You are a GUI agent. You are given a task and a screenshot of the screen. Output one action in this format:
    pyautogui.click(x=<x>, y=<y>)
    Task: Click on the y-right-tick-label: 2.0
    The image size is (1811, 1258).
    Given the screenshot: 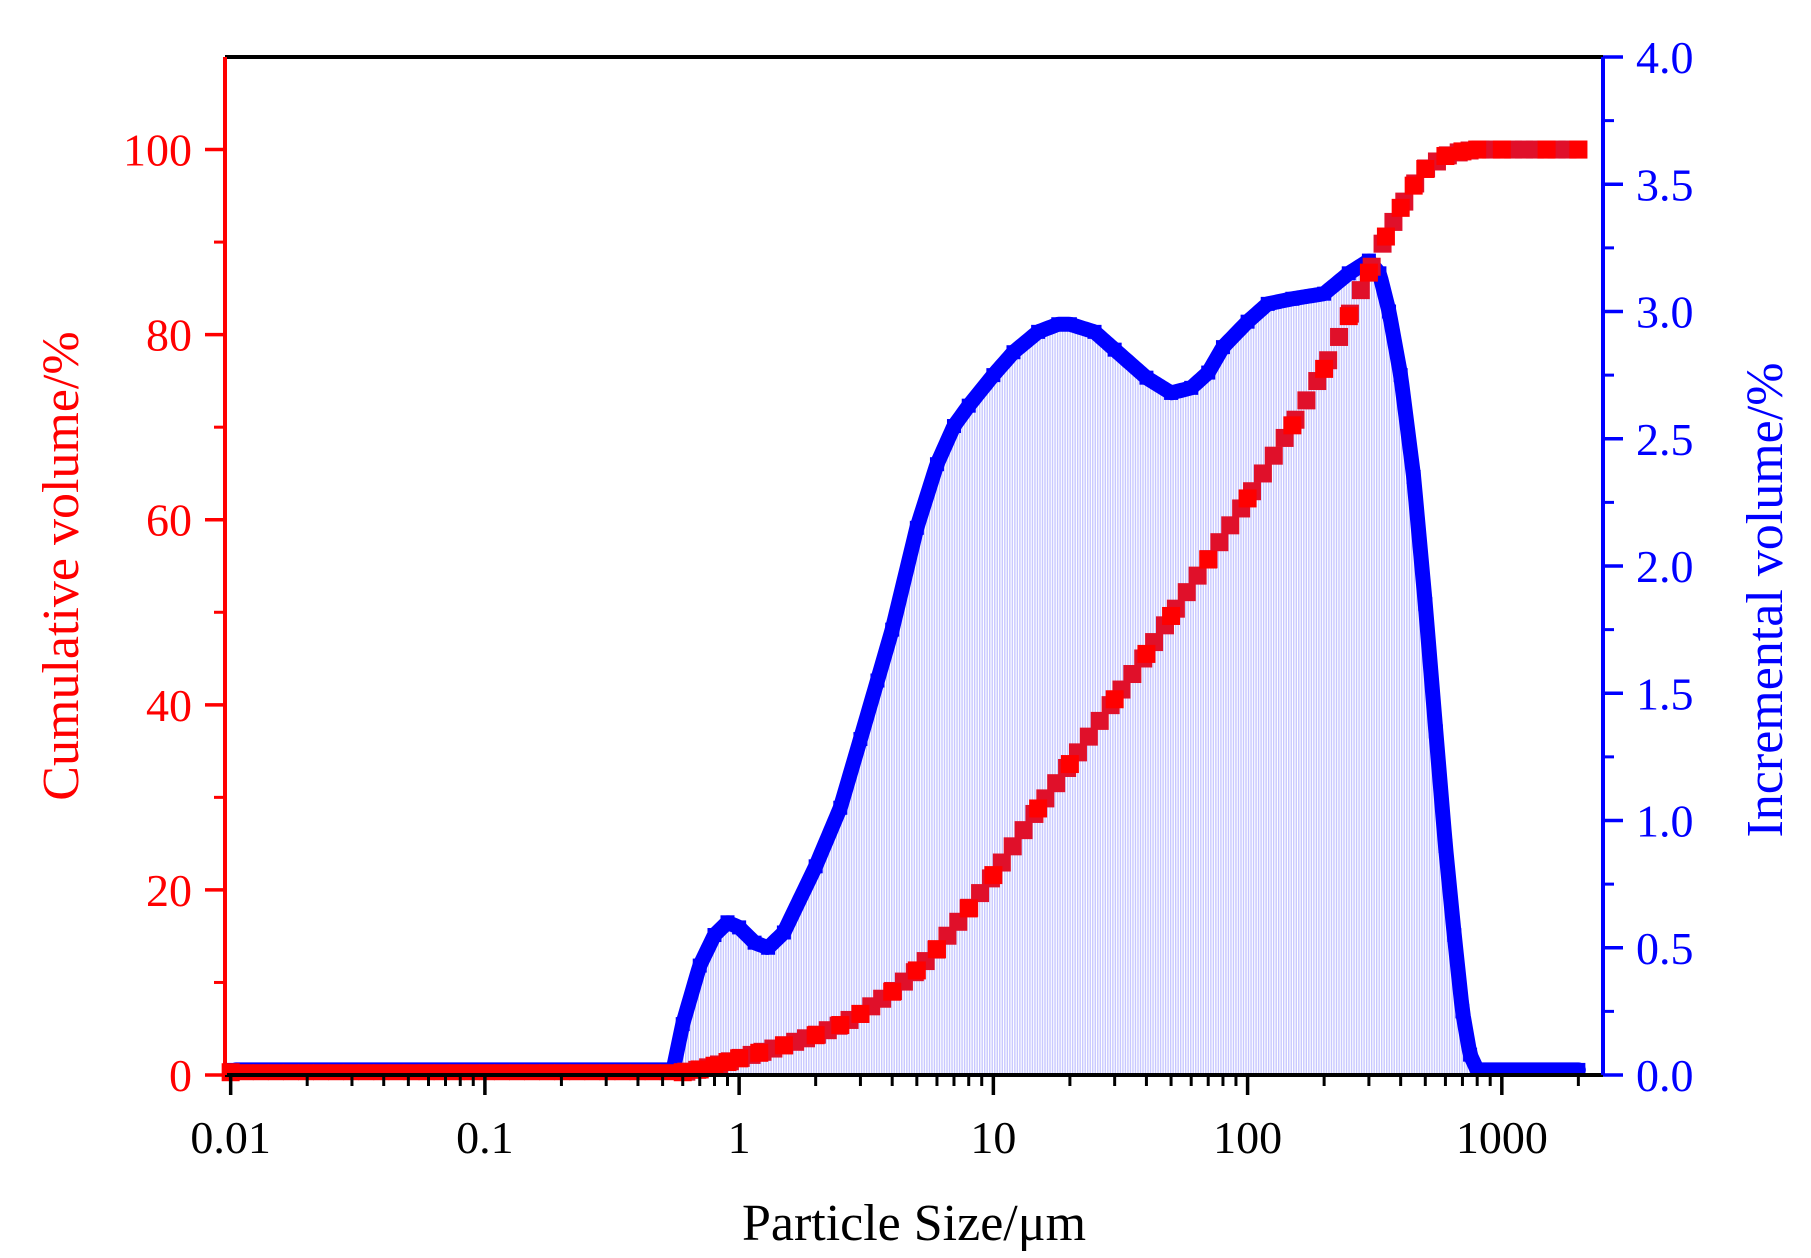 What is the action you would take?
    pyautogui.click(x=1665, y=566)
    